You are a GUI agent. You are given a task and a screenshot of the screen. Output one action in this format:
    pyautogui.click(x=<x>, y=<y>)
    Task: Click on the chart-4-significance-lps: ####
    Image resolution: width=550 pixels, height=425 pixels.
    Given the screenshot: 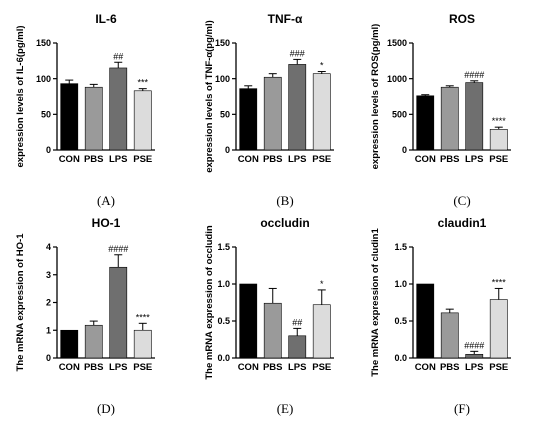 What is the action you would take?
    pyautogui.click(x=118, y=249)
    